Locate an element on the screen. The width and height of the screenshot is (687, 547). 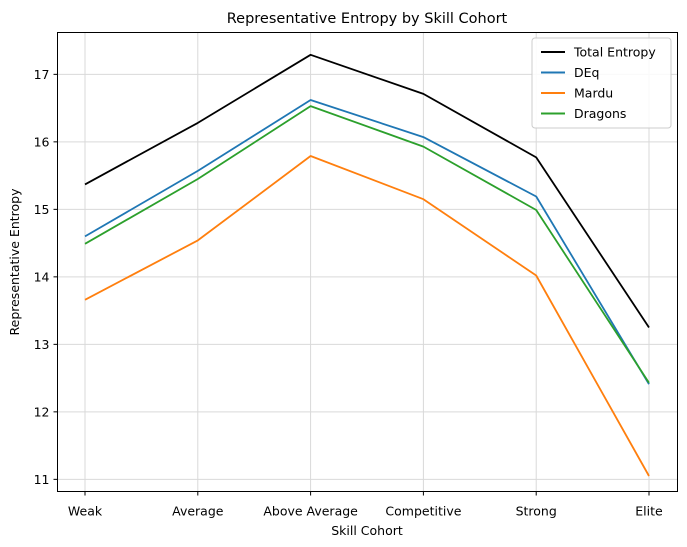
y-tick-label: 16 is located at coordinates (42, 141).